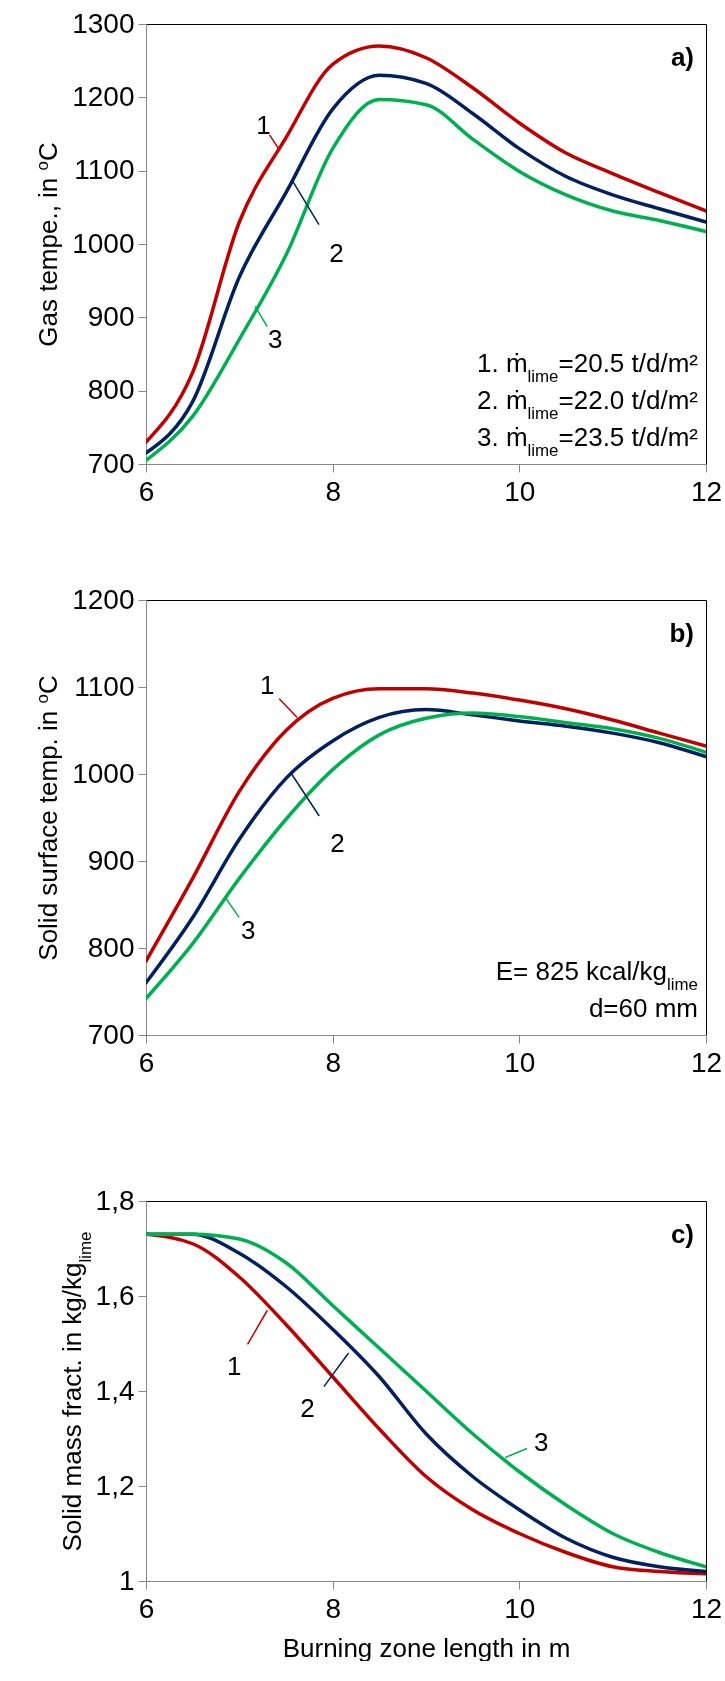  What do you see at coordinates (115, 1485) in the screenshot?
I see `y-tick-label: 1,2` at bounding box center [115, 1485].